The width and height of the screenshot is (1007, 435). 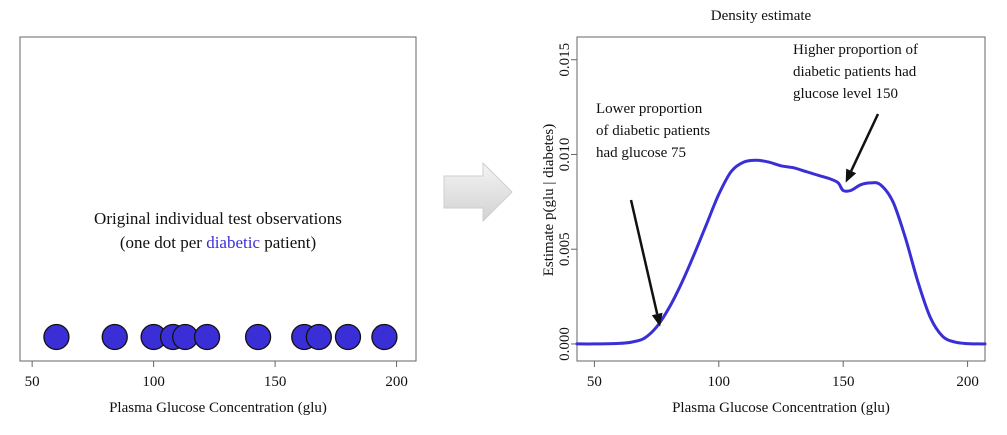 I want to click on right-x-tick-label: 100, so click(x=719, y=382).